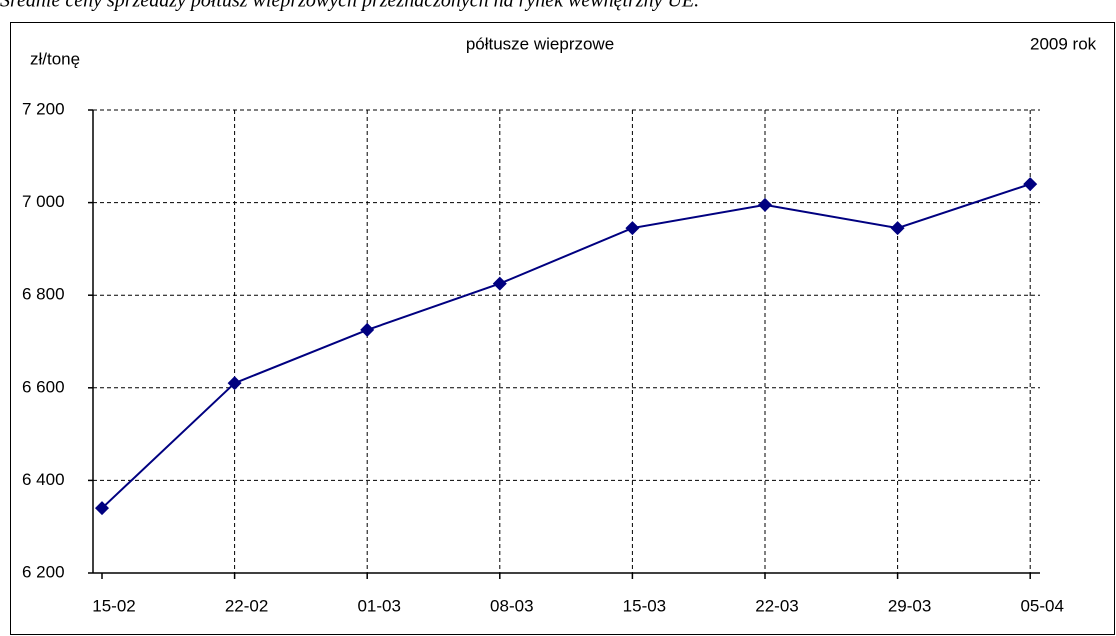 This screenshot has height=636, width=1116. Describe the element at coordinates (55, 58) in the screenshot. I see `y-axis-label: zł/tonę` at that location.